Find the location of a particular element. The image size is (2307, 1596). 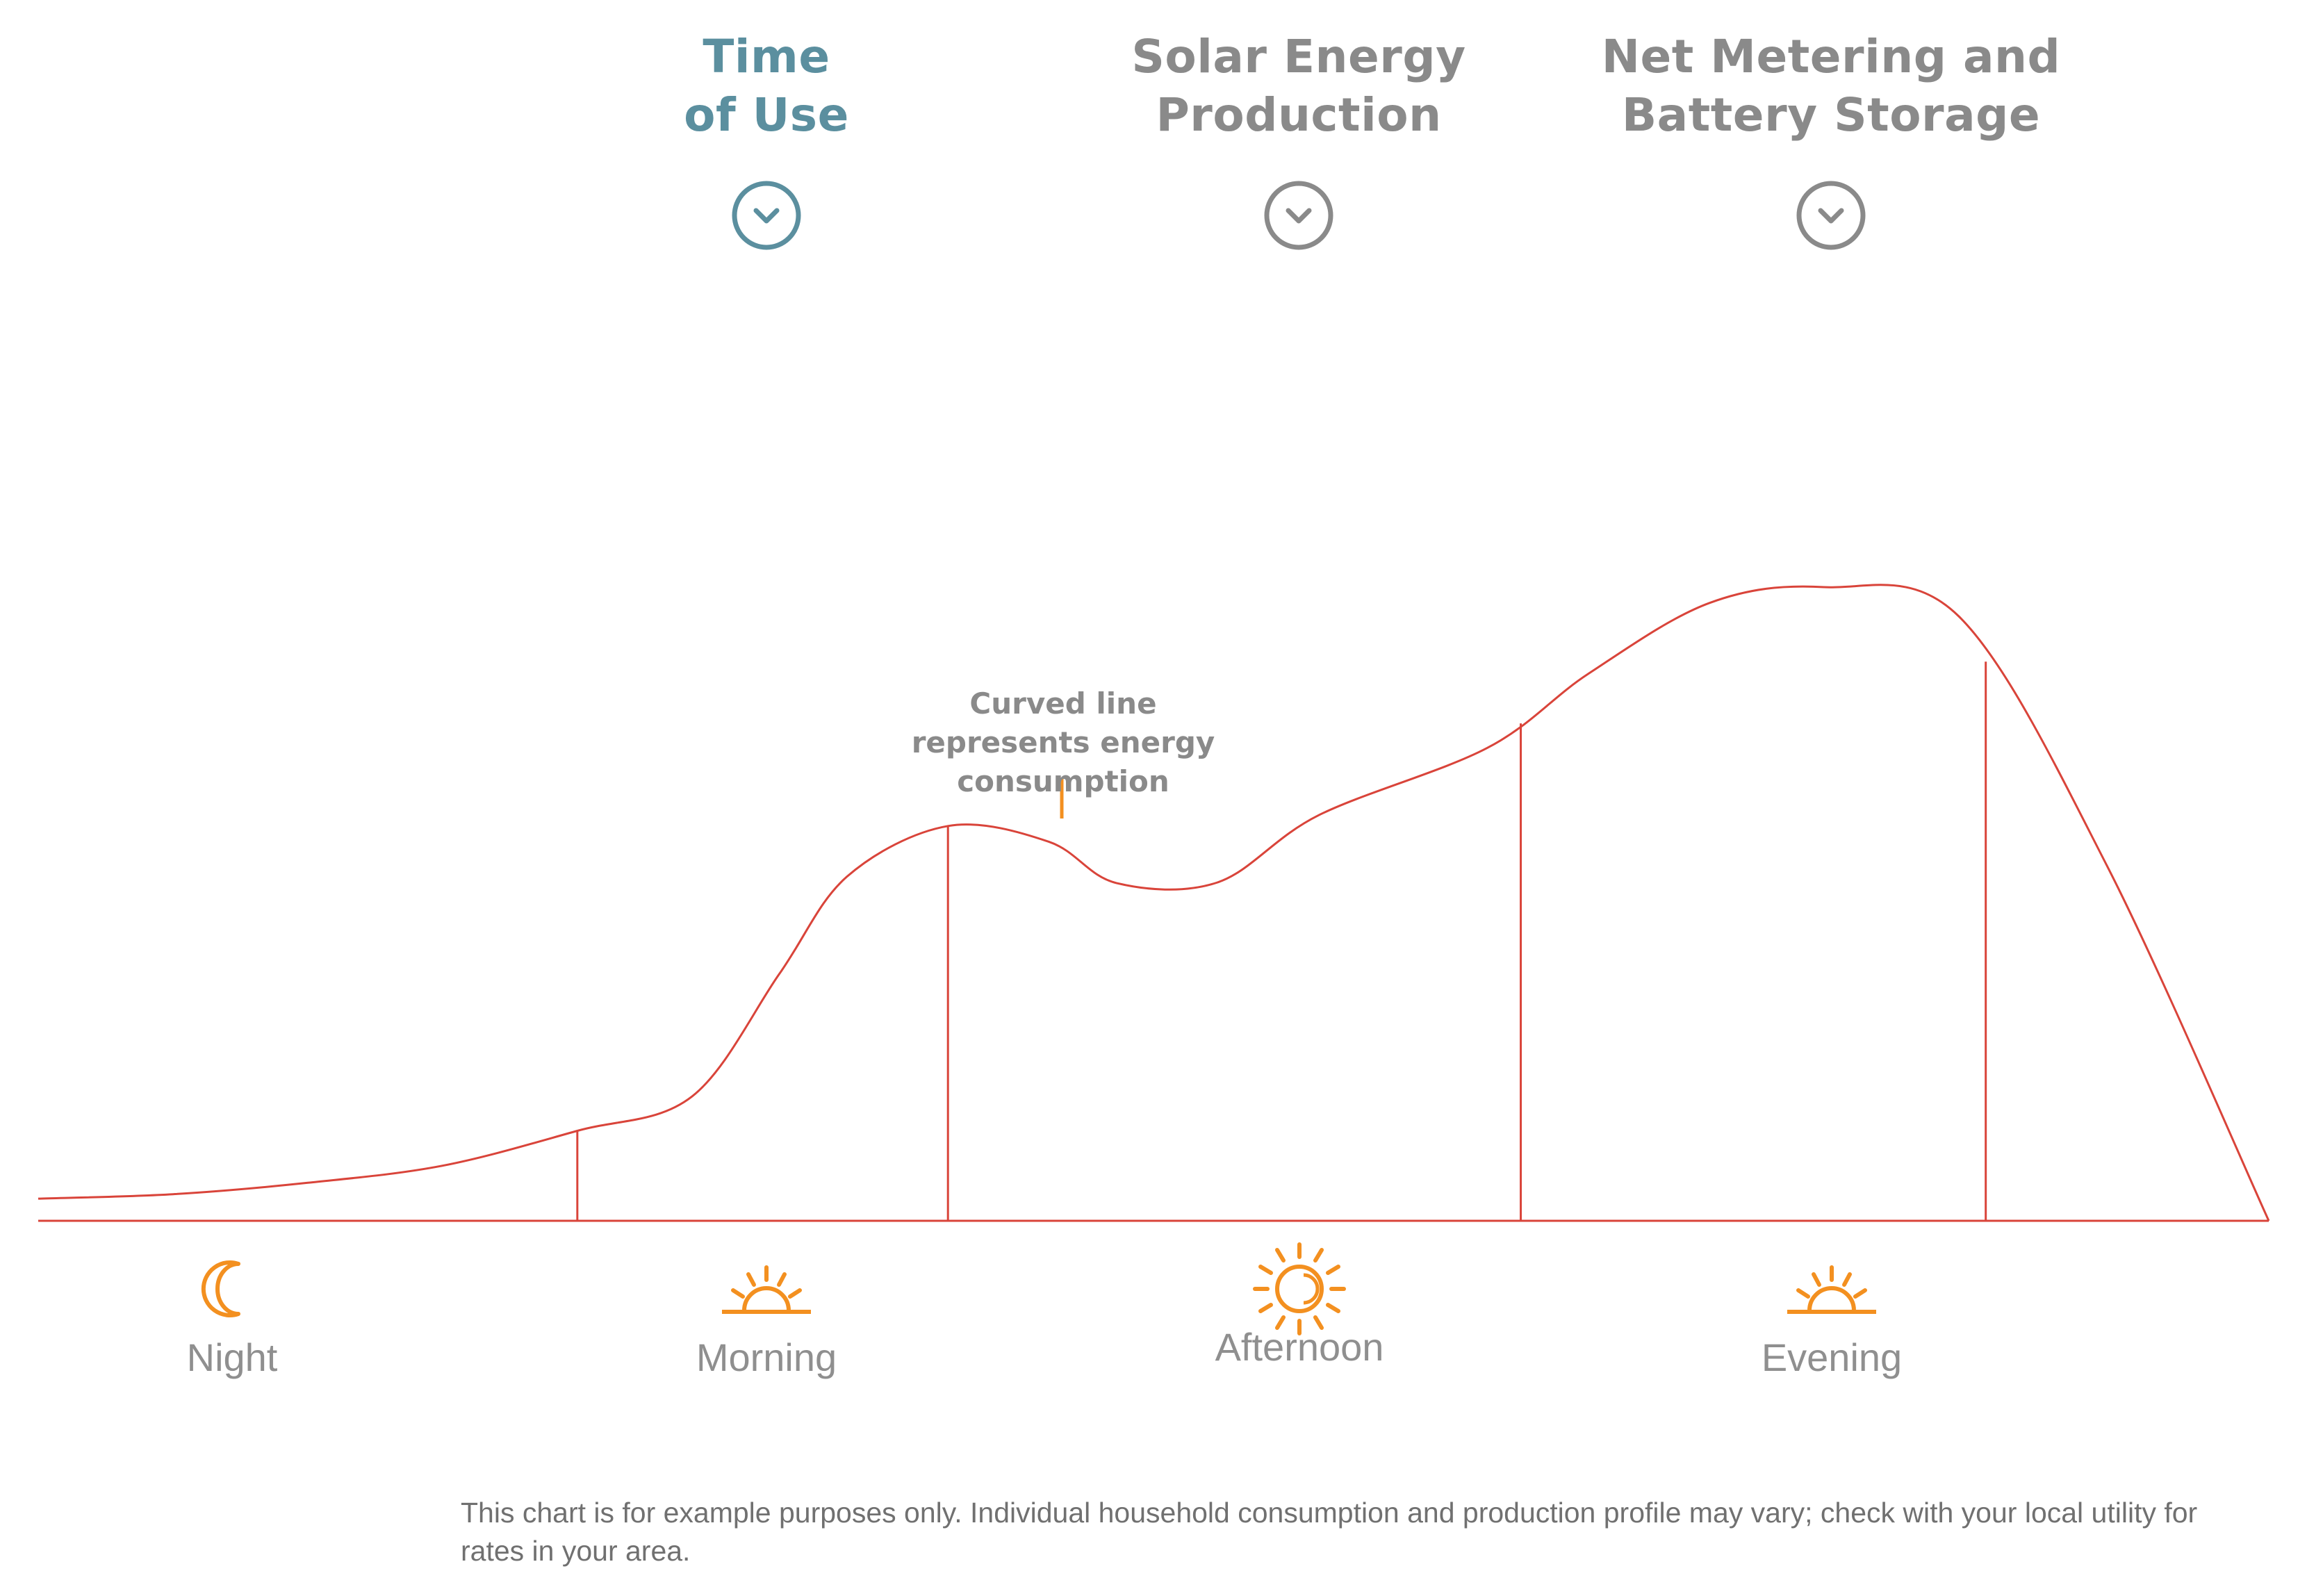

sun-icon is located at coordinates (1300, 1288).